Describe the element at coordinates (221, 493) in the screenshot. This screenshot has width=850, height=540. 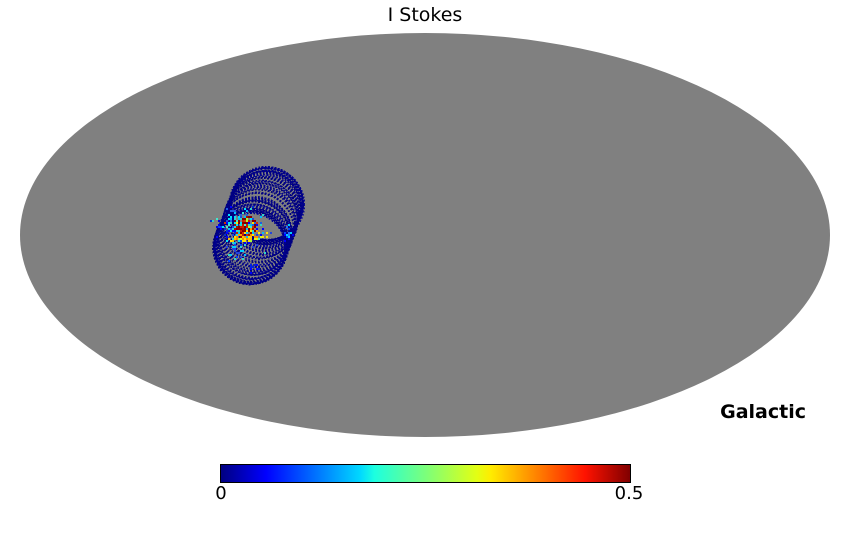
I see `colorbar-min-tick-label: 0` at that location.